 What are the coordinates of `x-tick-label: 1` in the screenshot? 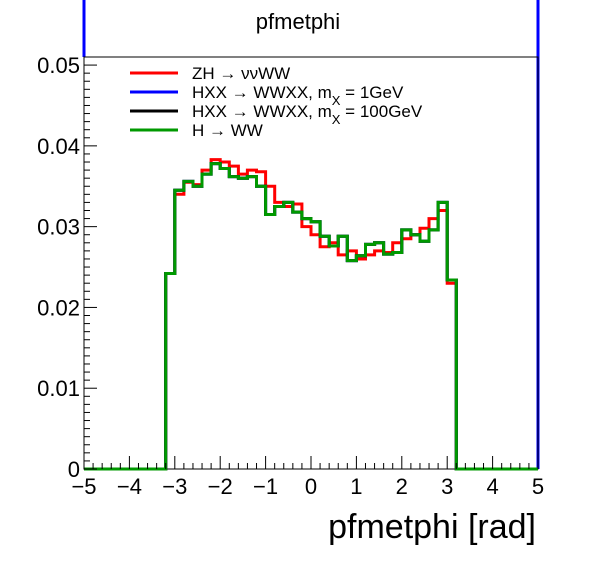 It's located at (356, 486).